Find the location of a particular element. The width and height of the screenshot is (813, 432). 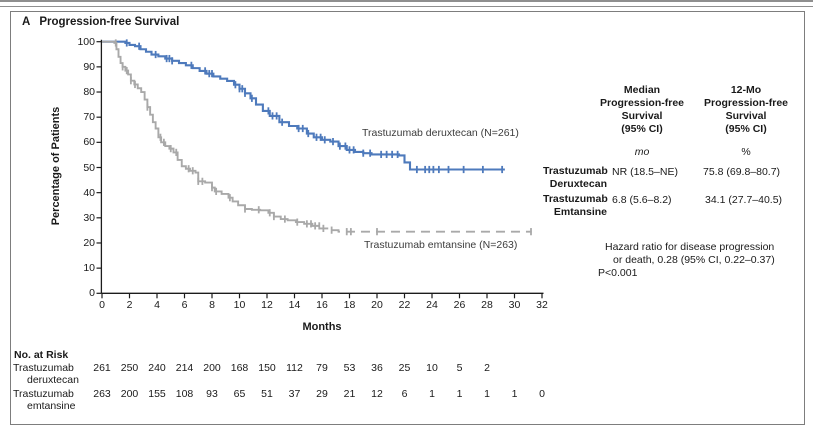

x-tick-label: 0 is located at coordinates (102, 305).